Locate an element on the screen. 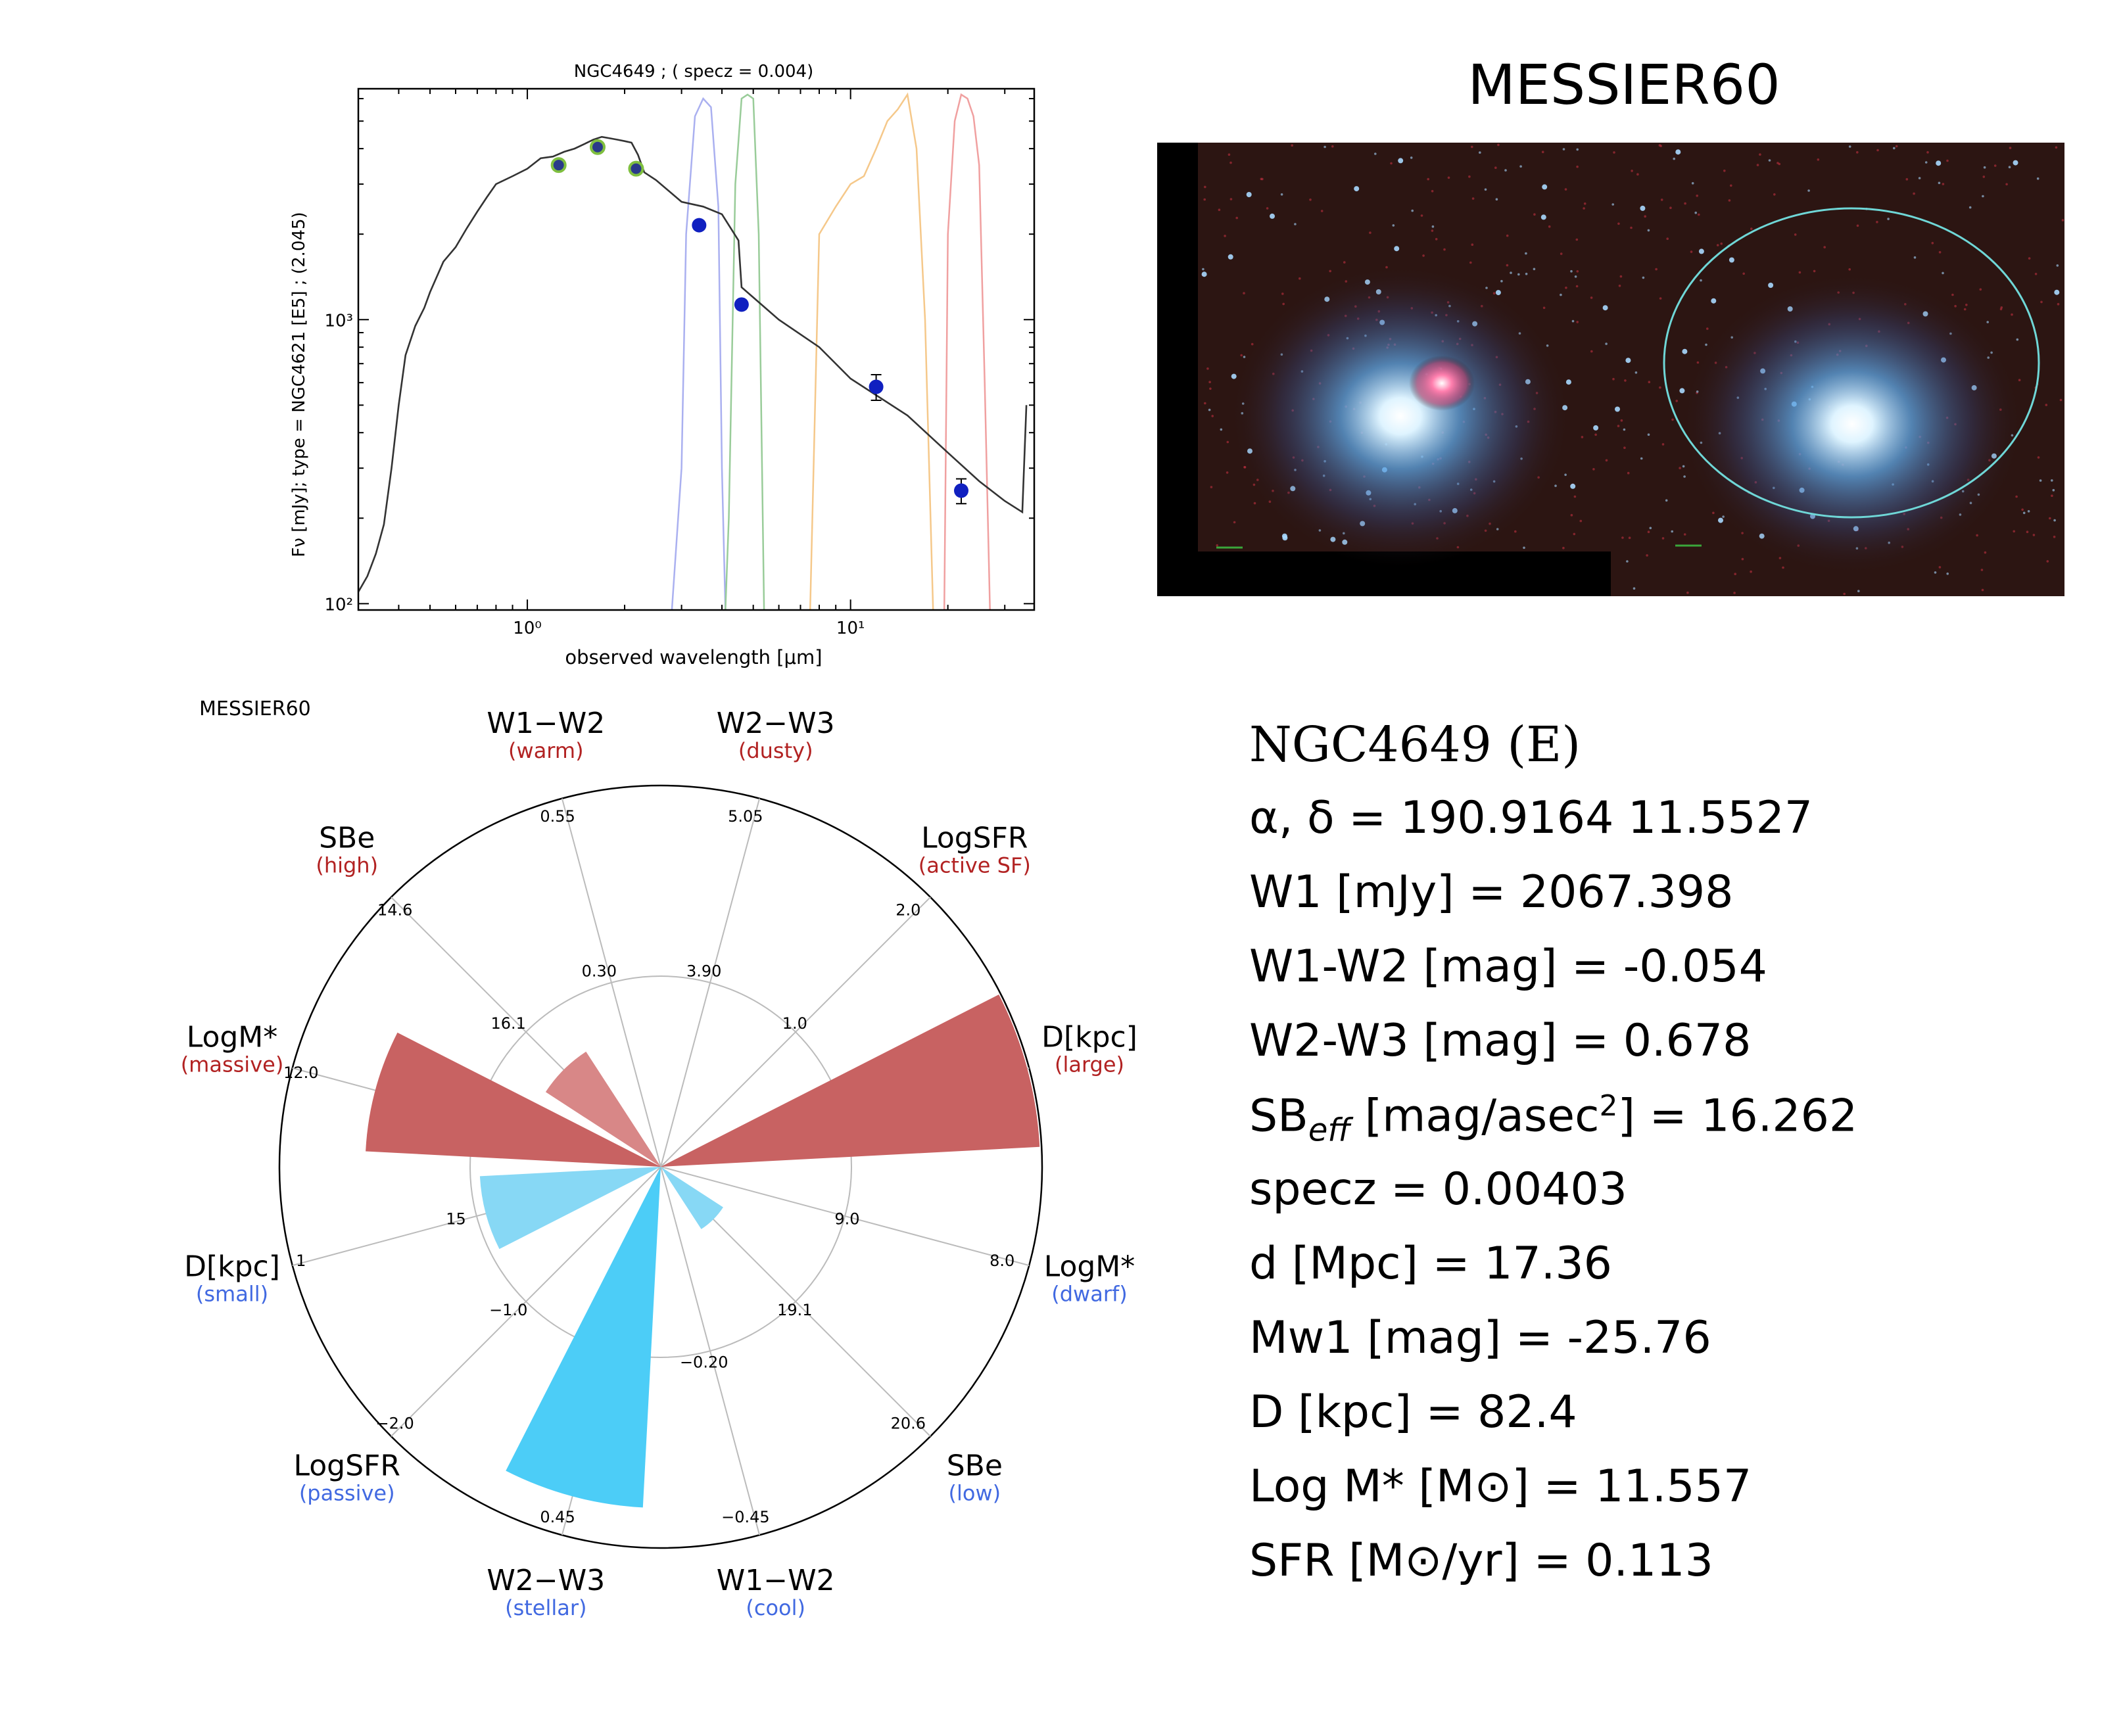 Image resolution: width=2123 pixels, height=1736 pixels. y-tick-label: 10³ is located at coordinates (338, 321).